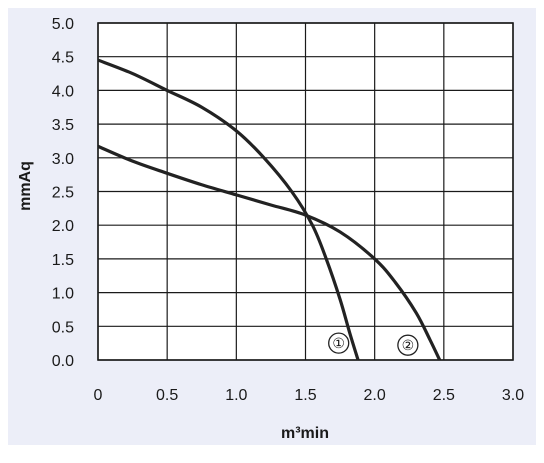 Image resolution: width=544 pixels, height=463 pixels. Describe the element at coordinates (63, 294) in the screenshot. I see `y-tick-label: 1.0` at that location.